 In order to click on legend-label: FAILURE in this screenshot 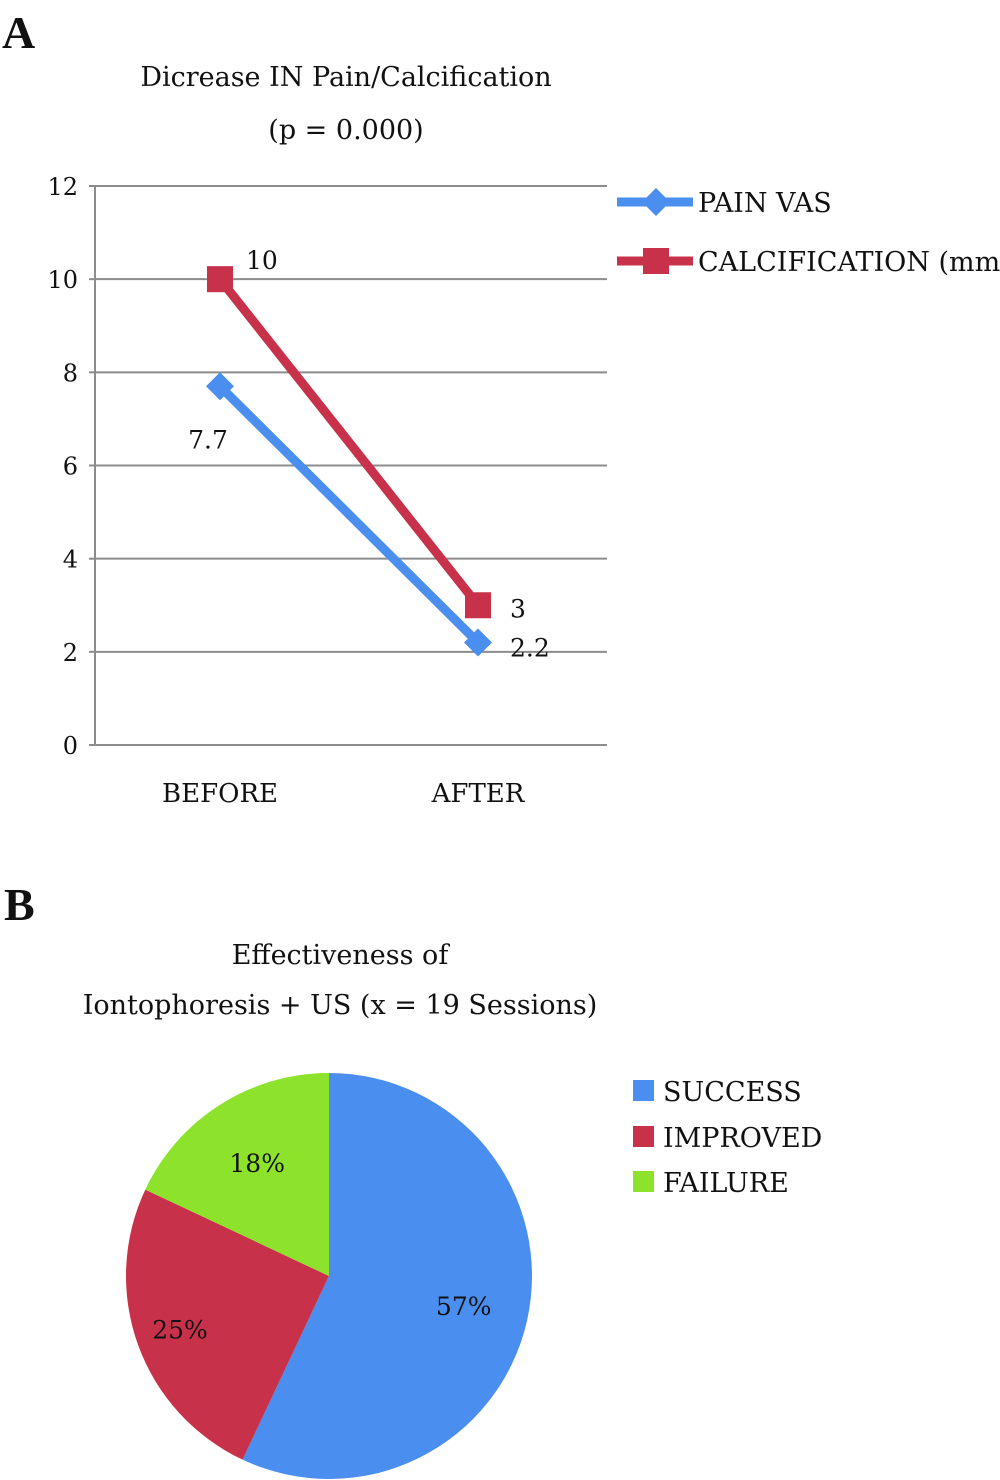, I will do `click(726, 1183)`.